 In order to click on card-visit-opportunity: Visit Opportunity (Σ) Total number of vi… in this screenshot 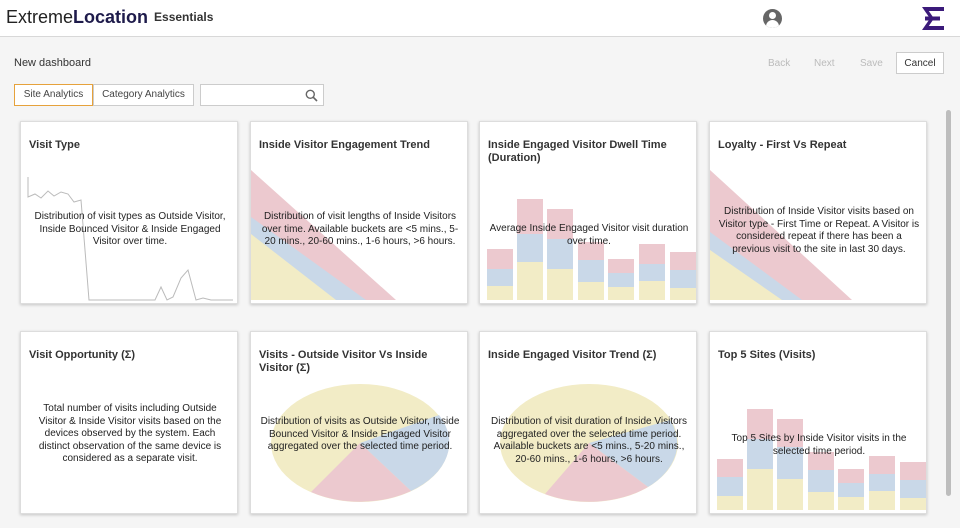, I will do `click(129, 422)`.